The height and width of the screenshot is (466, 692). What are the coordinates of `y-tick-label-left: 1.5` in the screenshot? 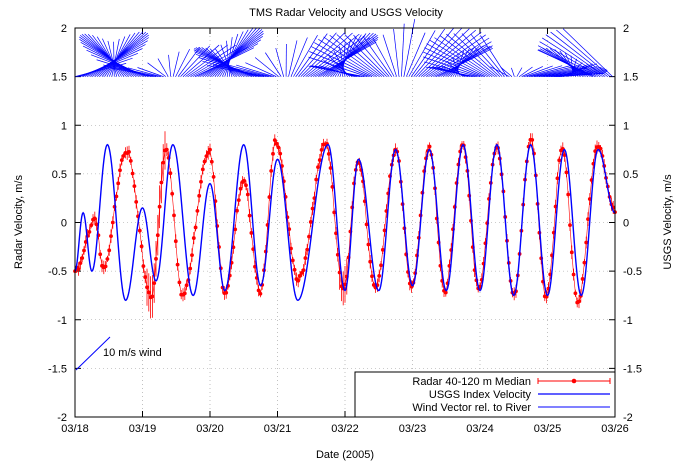 It's located at (59, 78).